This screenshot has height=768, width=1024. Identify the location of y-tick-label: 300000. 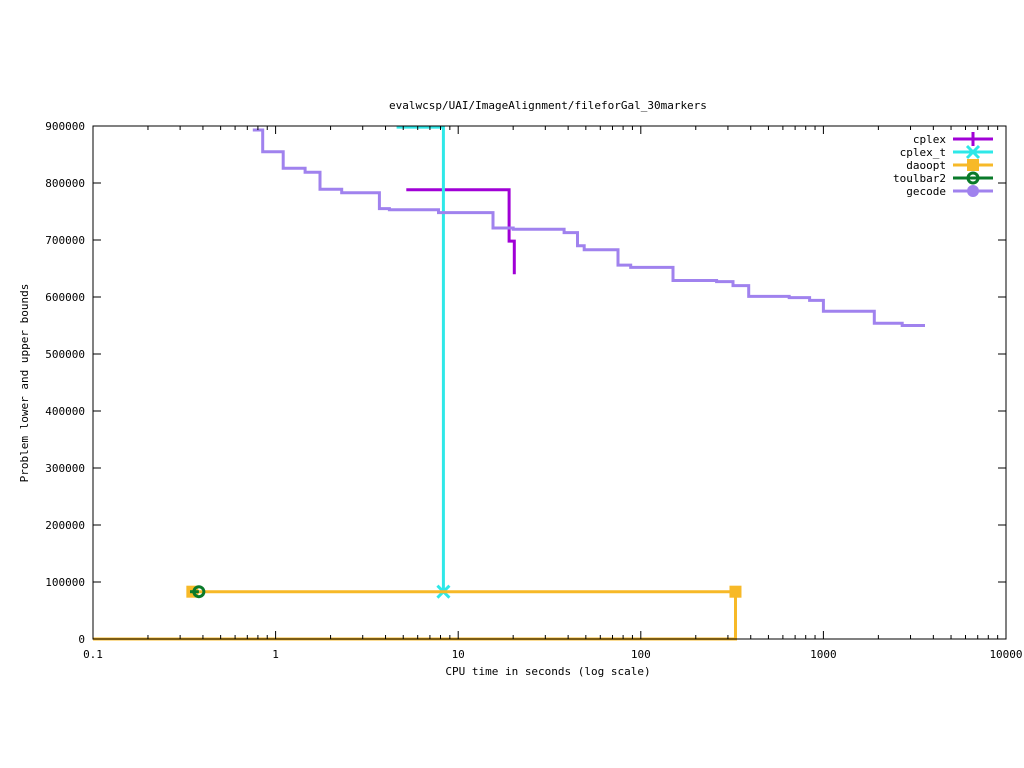
(65, 468).